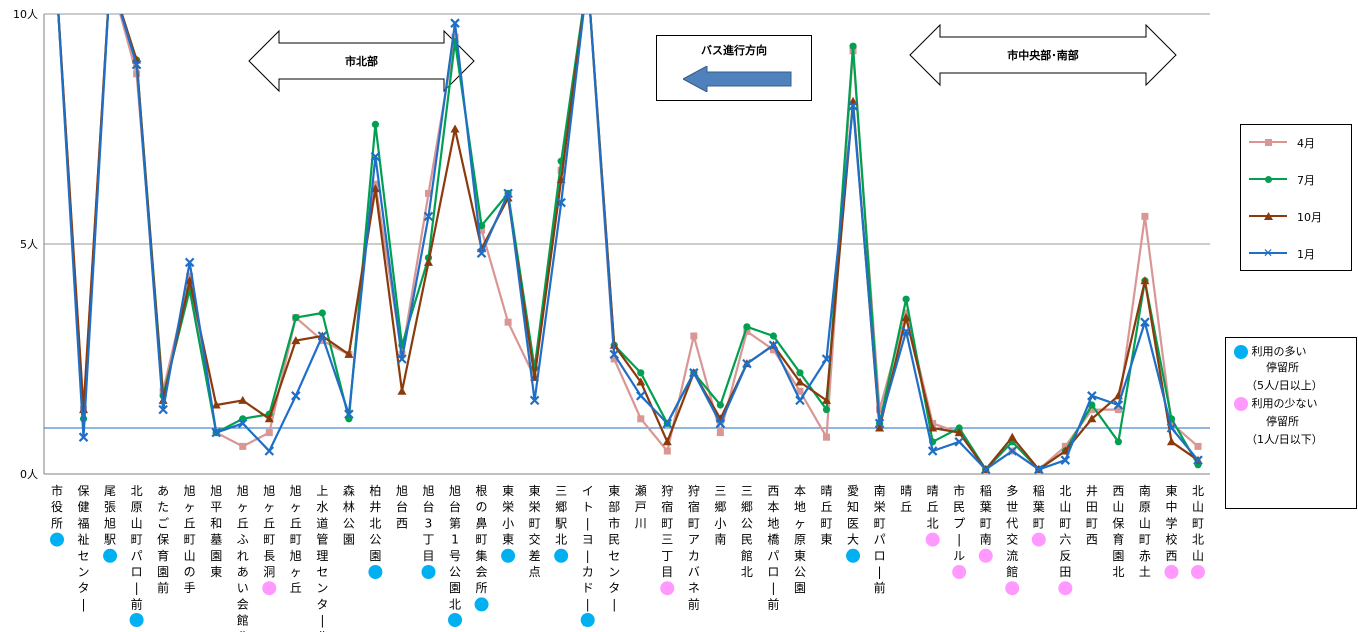  Describe the element at coordinates (880, 539) in the screenshot. I see `x-tick-label: 南栄町パロ|前` at that location.